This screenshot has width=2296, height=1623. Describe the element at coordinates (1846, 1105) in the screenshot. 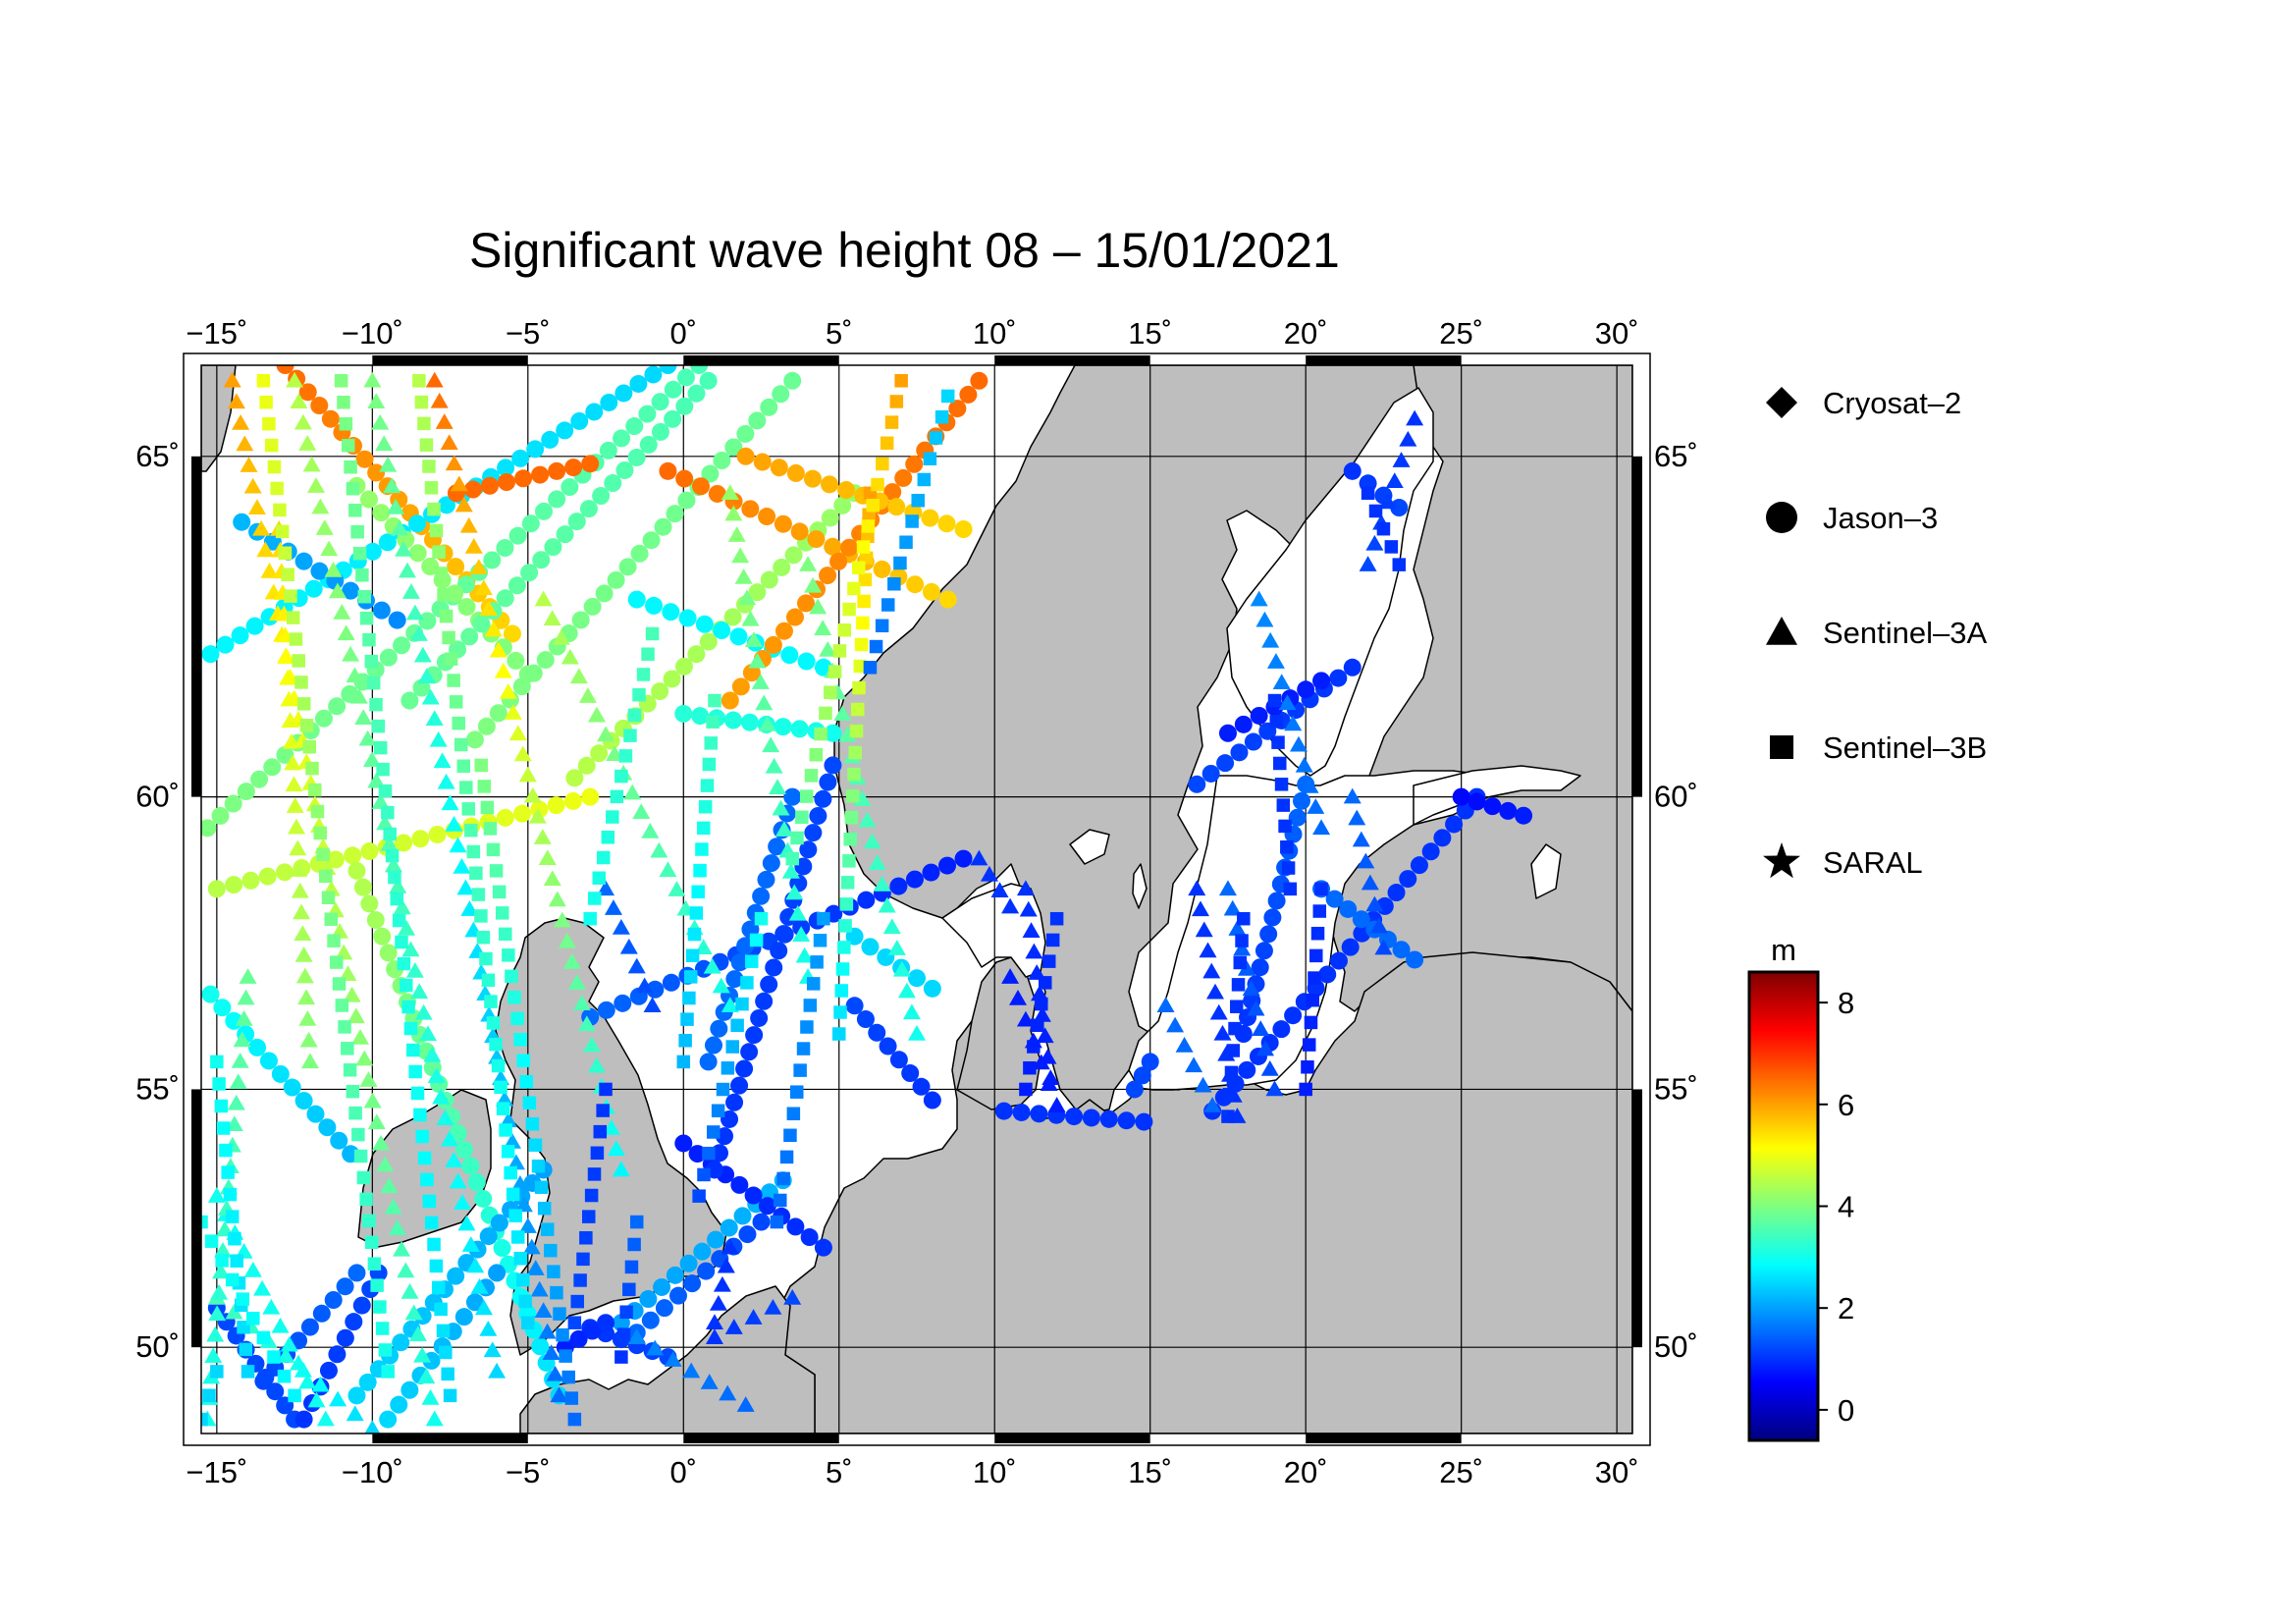

I see `colorbar-tick-label: 6` at that location.